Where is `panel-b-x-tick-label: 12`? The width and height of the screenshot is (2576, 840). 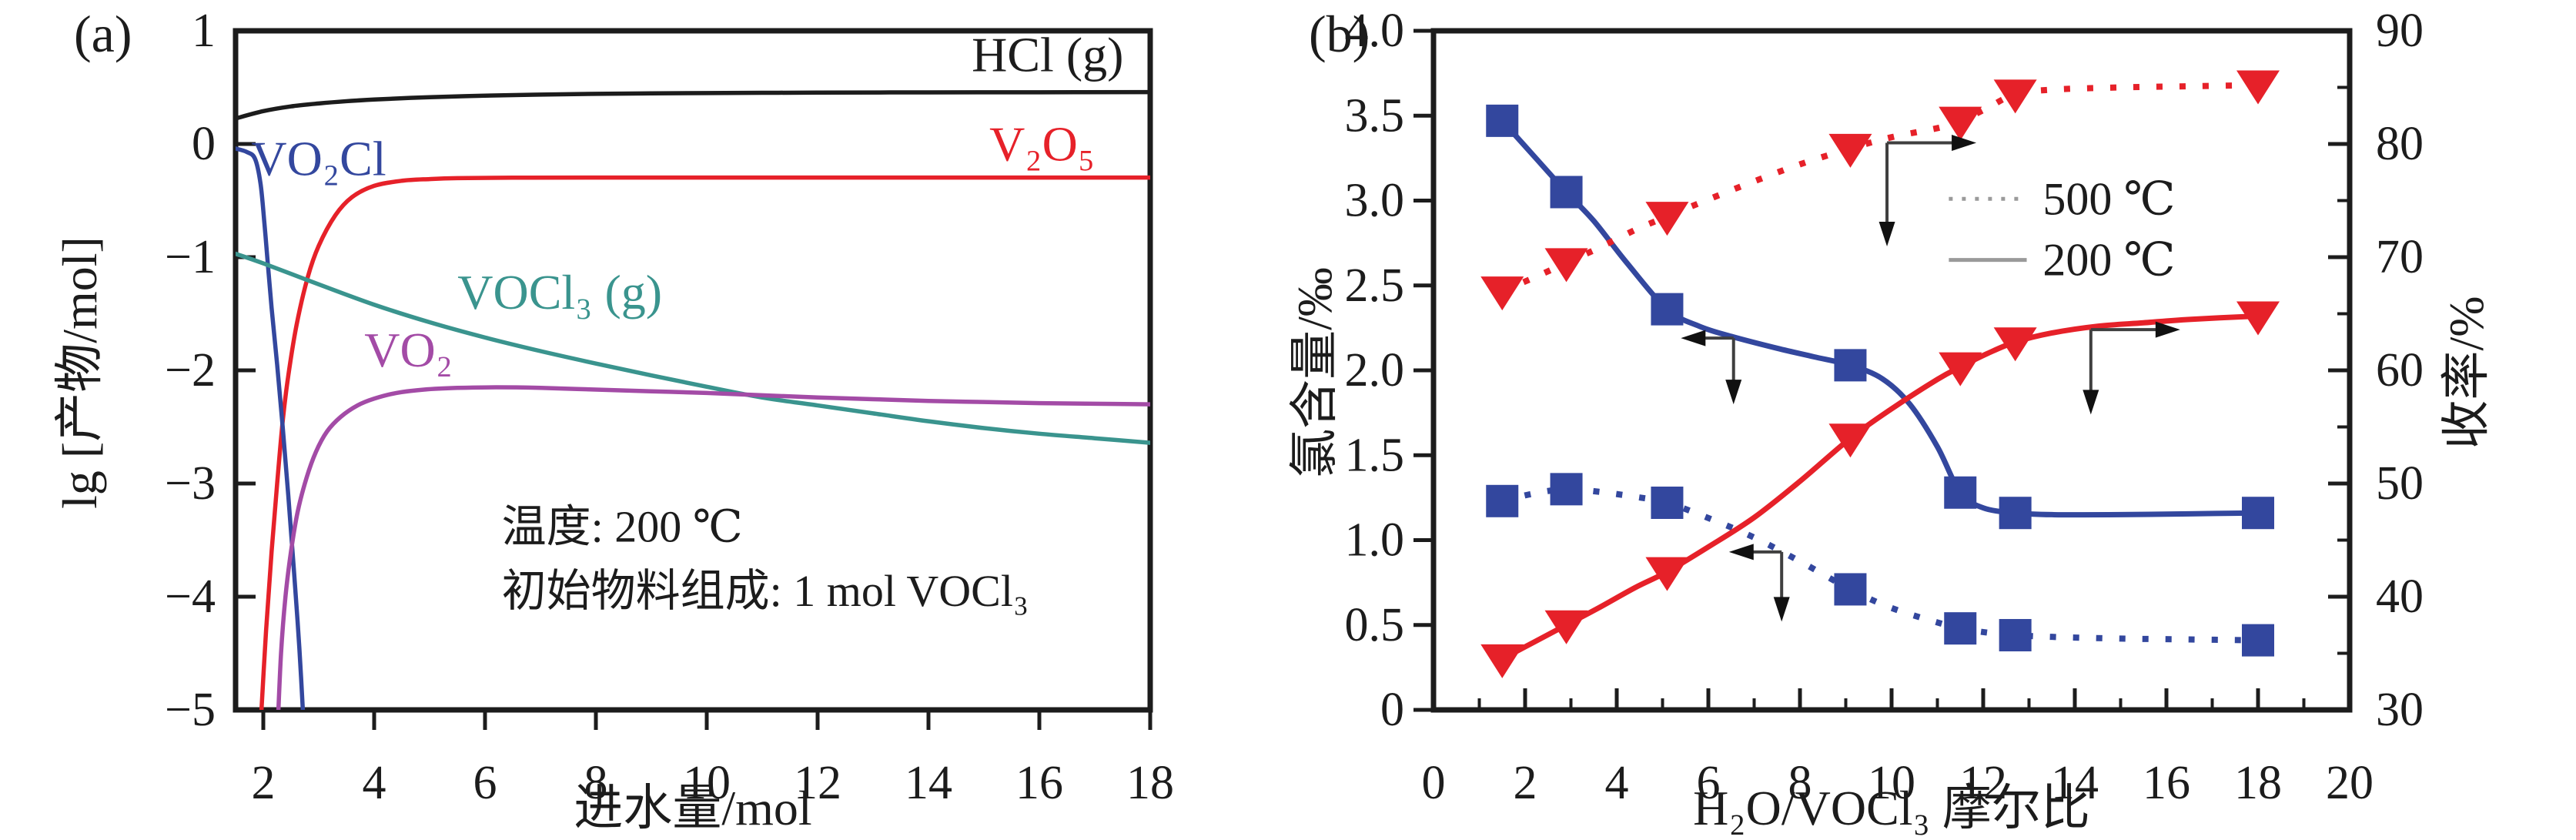 panel-b-x-tick-label: 12 is located at coordinates (1983, 783).